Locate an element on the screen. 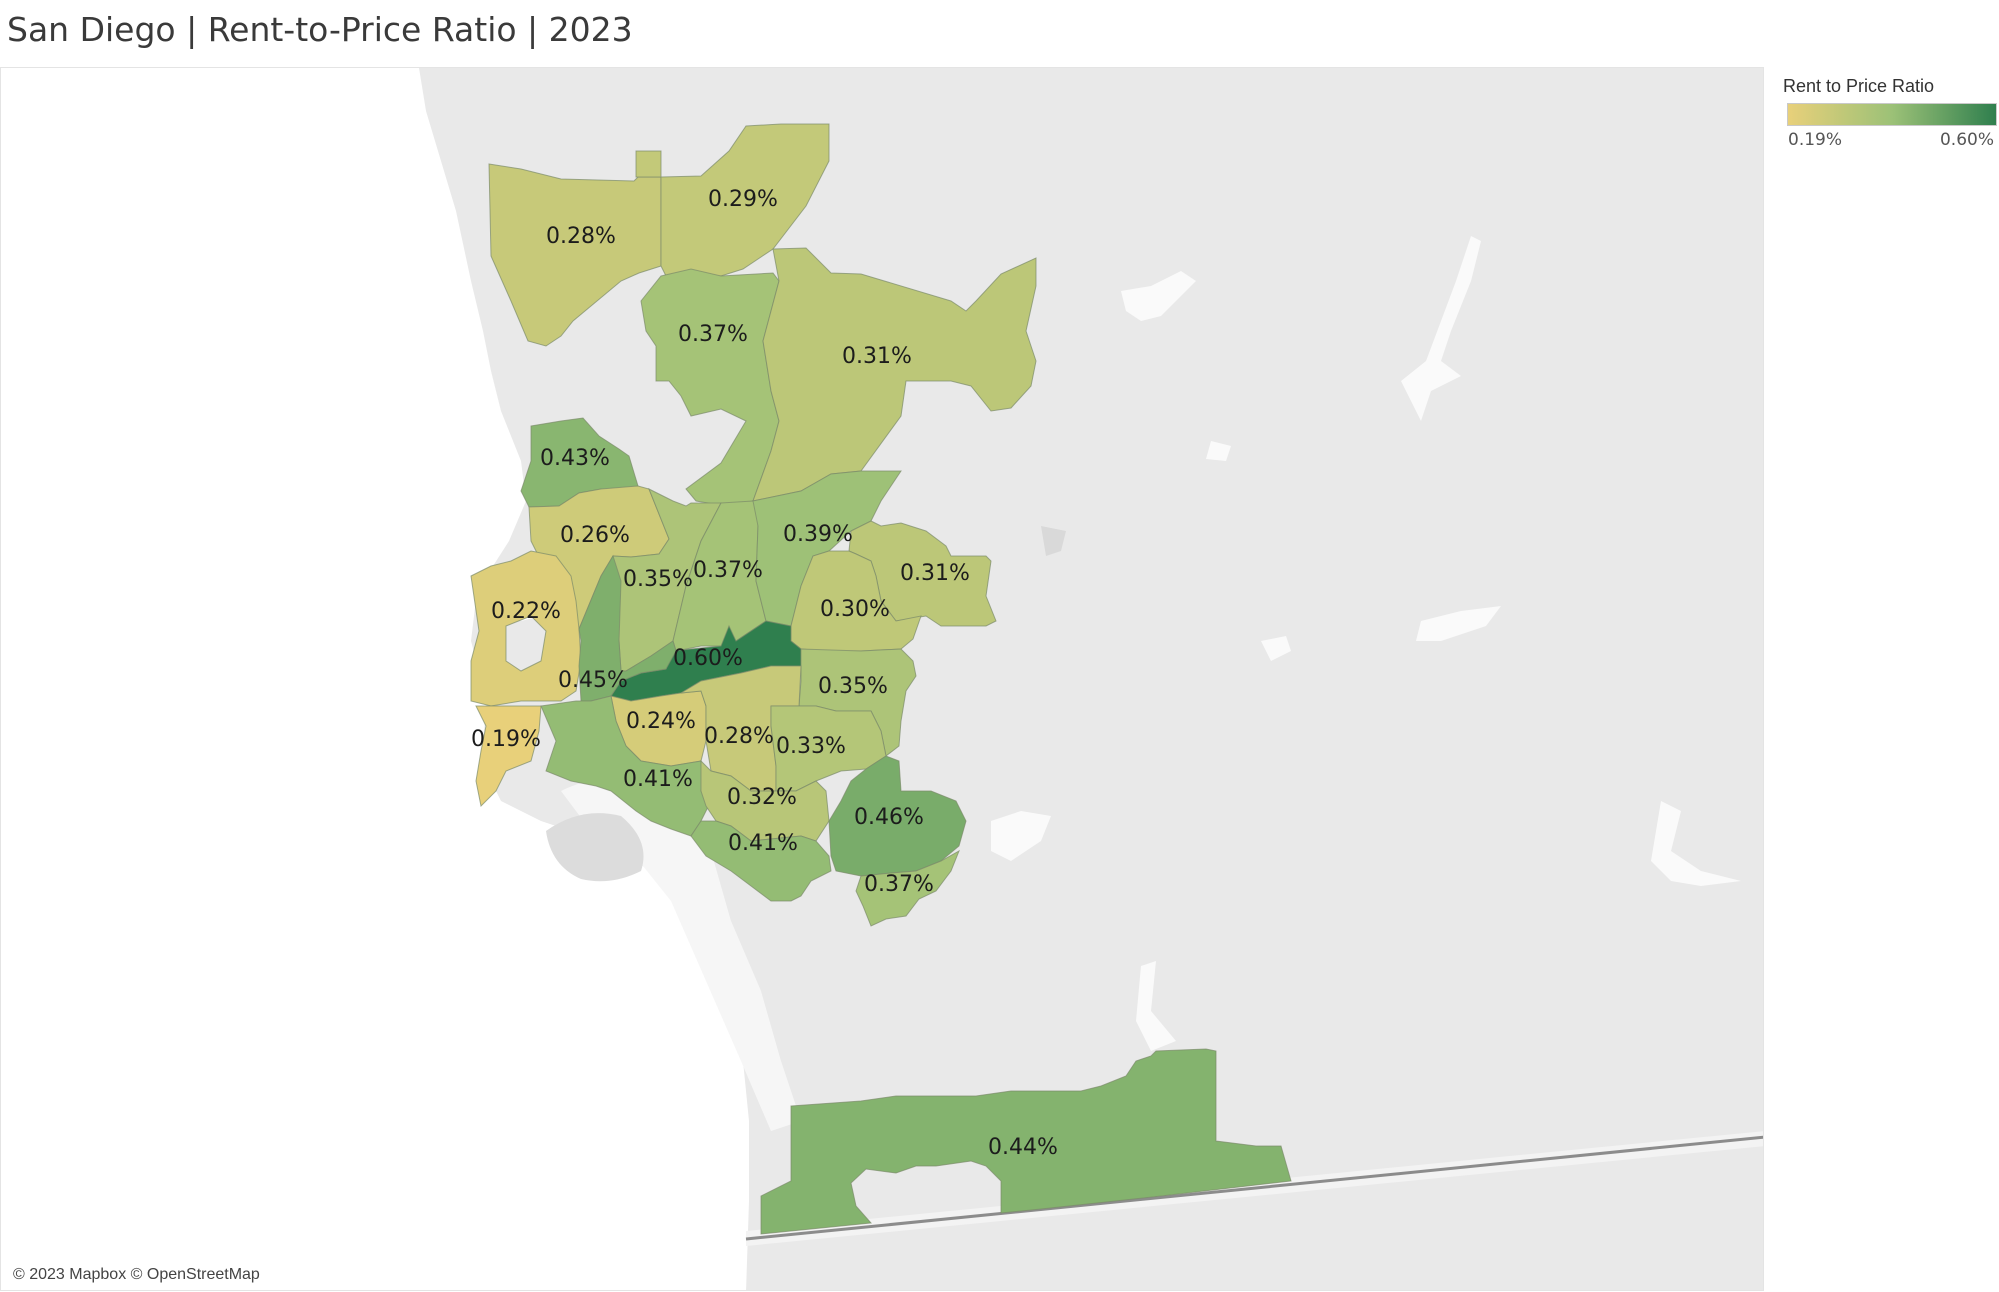 The height and width of the screenshot is (1292, 1999). legend-min-label: 0.19% is located at coordinates (1815, 140).